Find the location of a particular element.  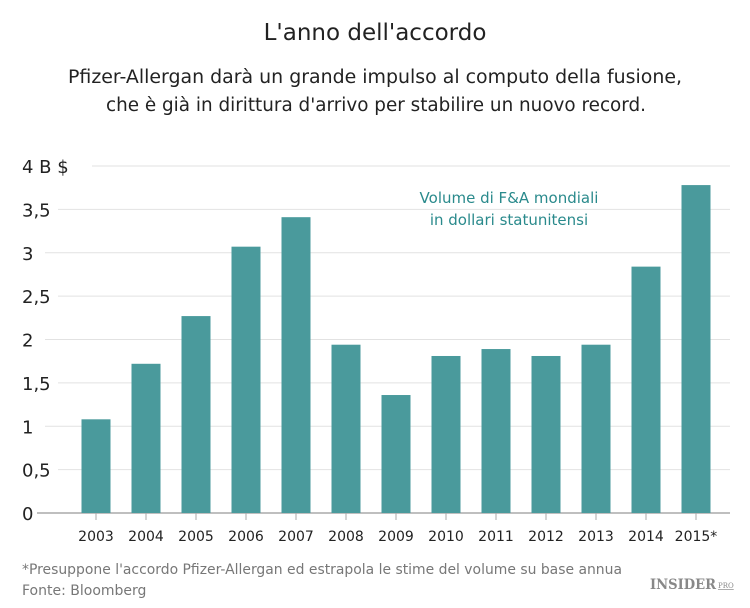

bar-2011 is located at coordinates (496, 431).